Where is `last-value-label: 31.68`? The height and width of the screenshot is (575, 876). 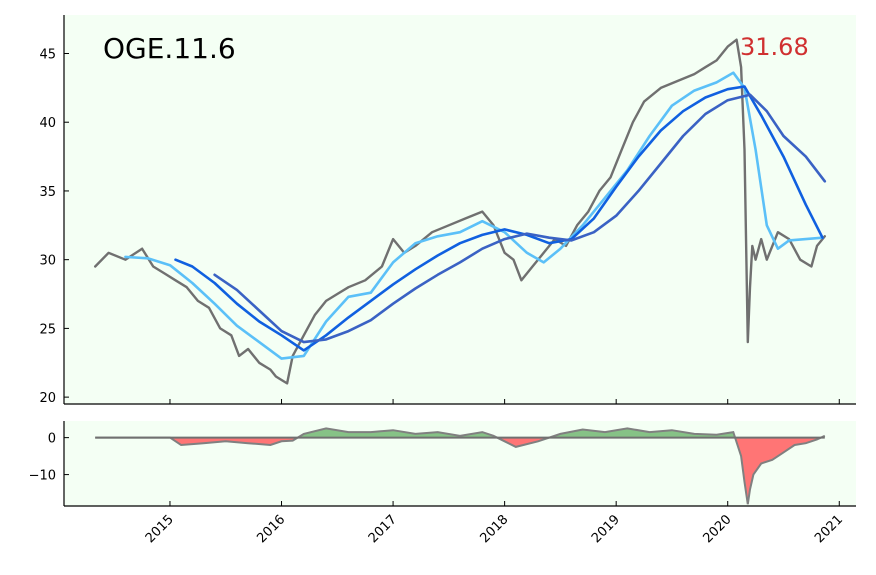 last-value-label: 31.68 is located at coordinates (774, 47).